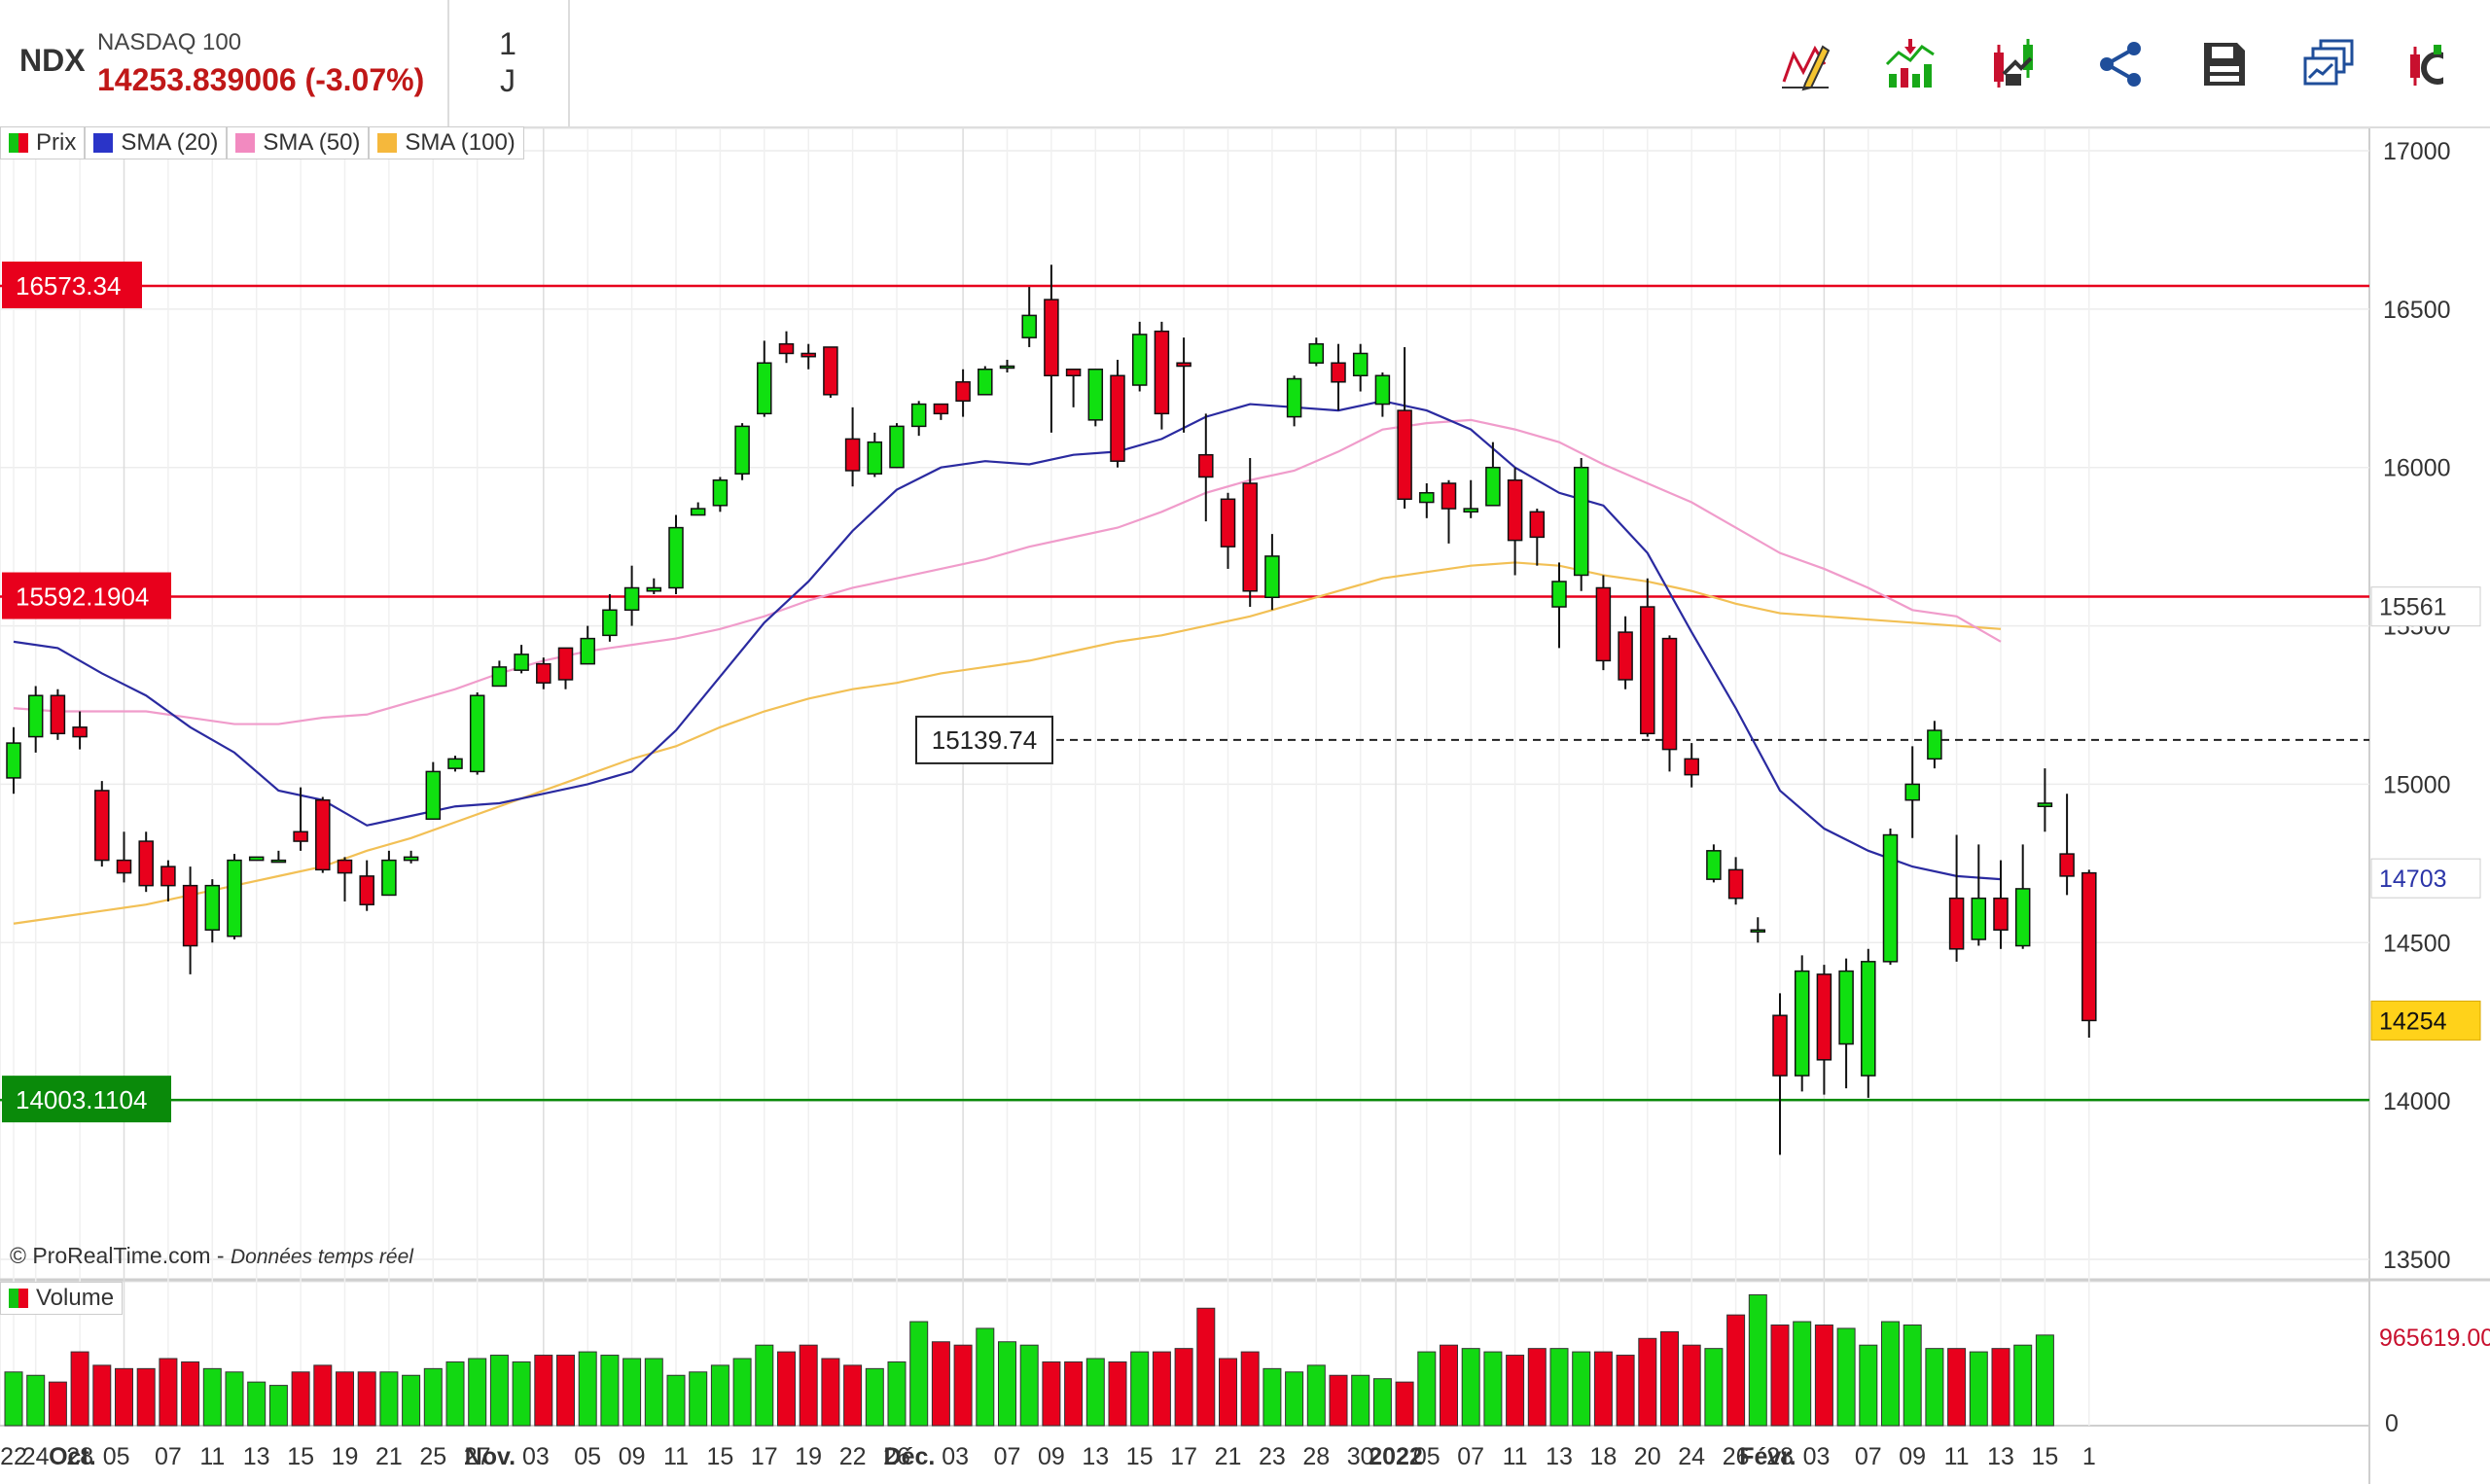  Describe the element at coordinates (1245, 64) in the screenshot. I see `chart-header: NDX NASDAQ 100 14253.839006 (-3.07%) 1 J` at that location.